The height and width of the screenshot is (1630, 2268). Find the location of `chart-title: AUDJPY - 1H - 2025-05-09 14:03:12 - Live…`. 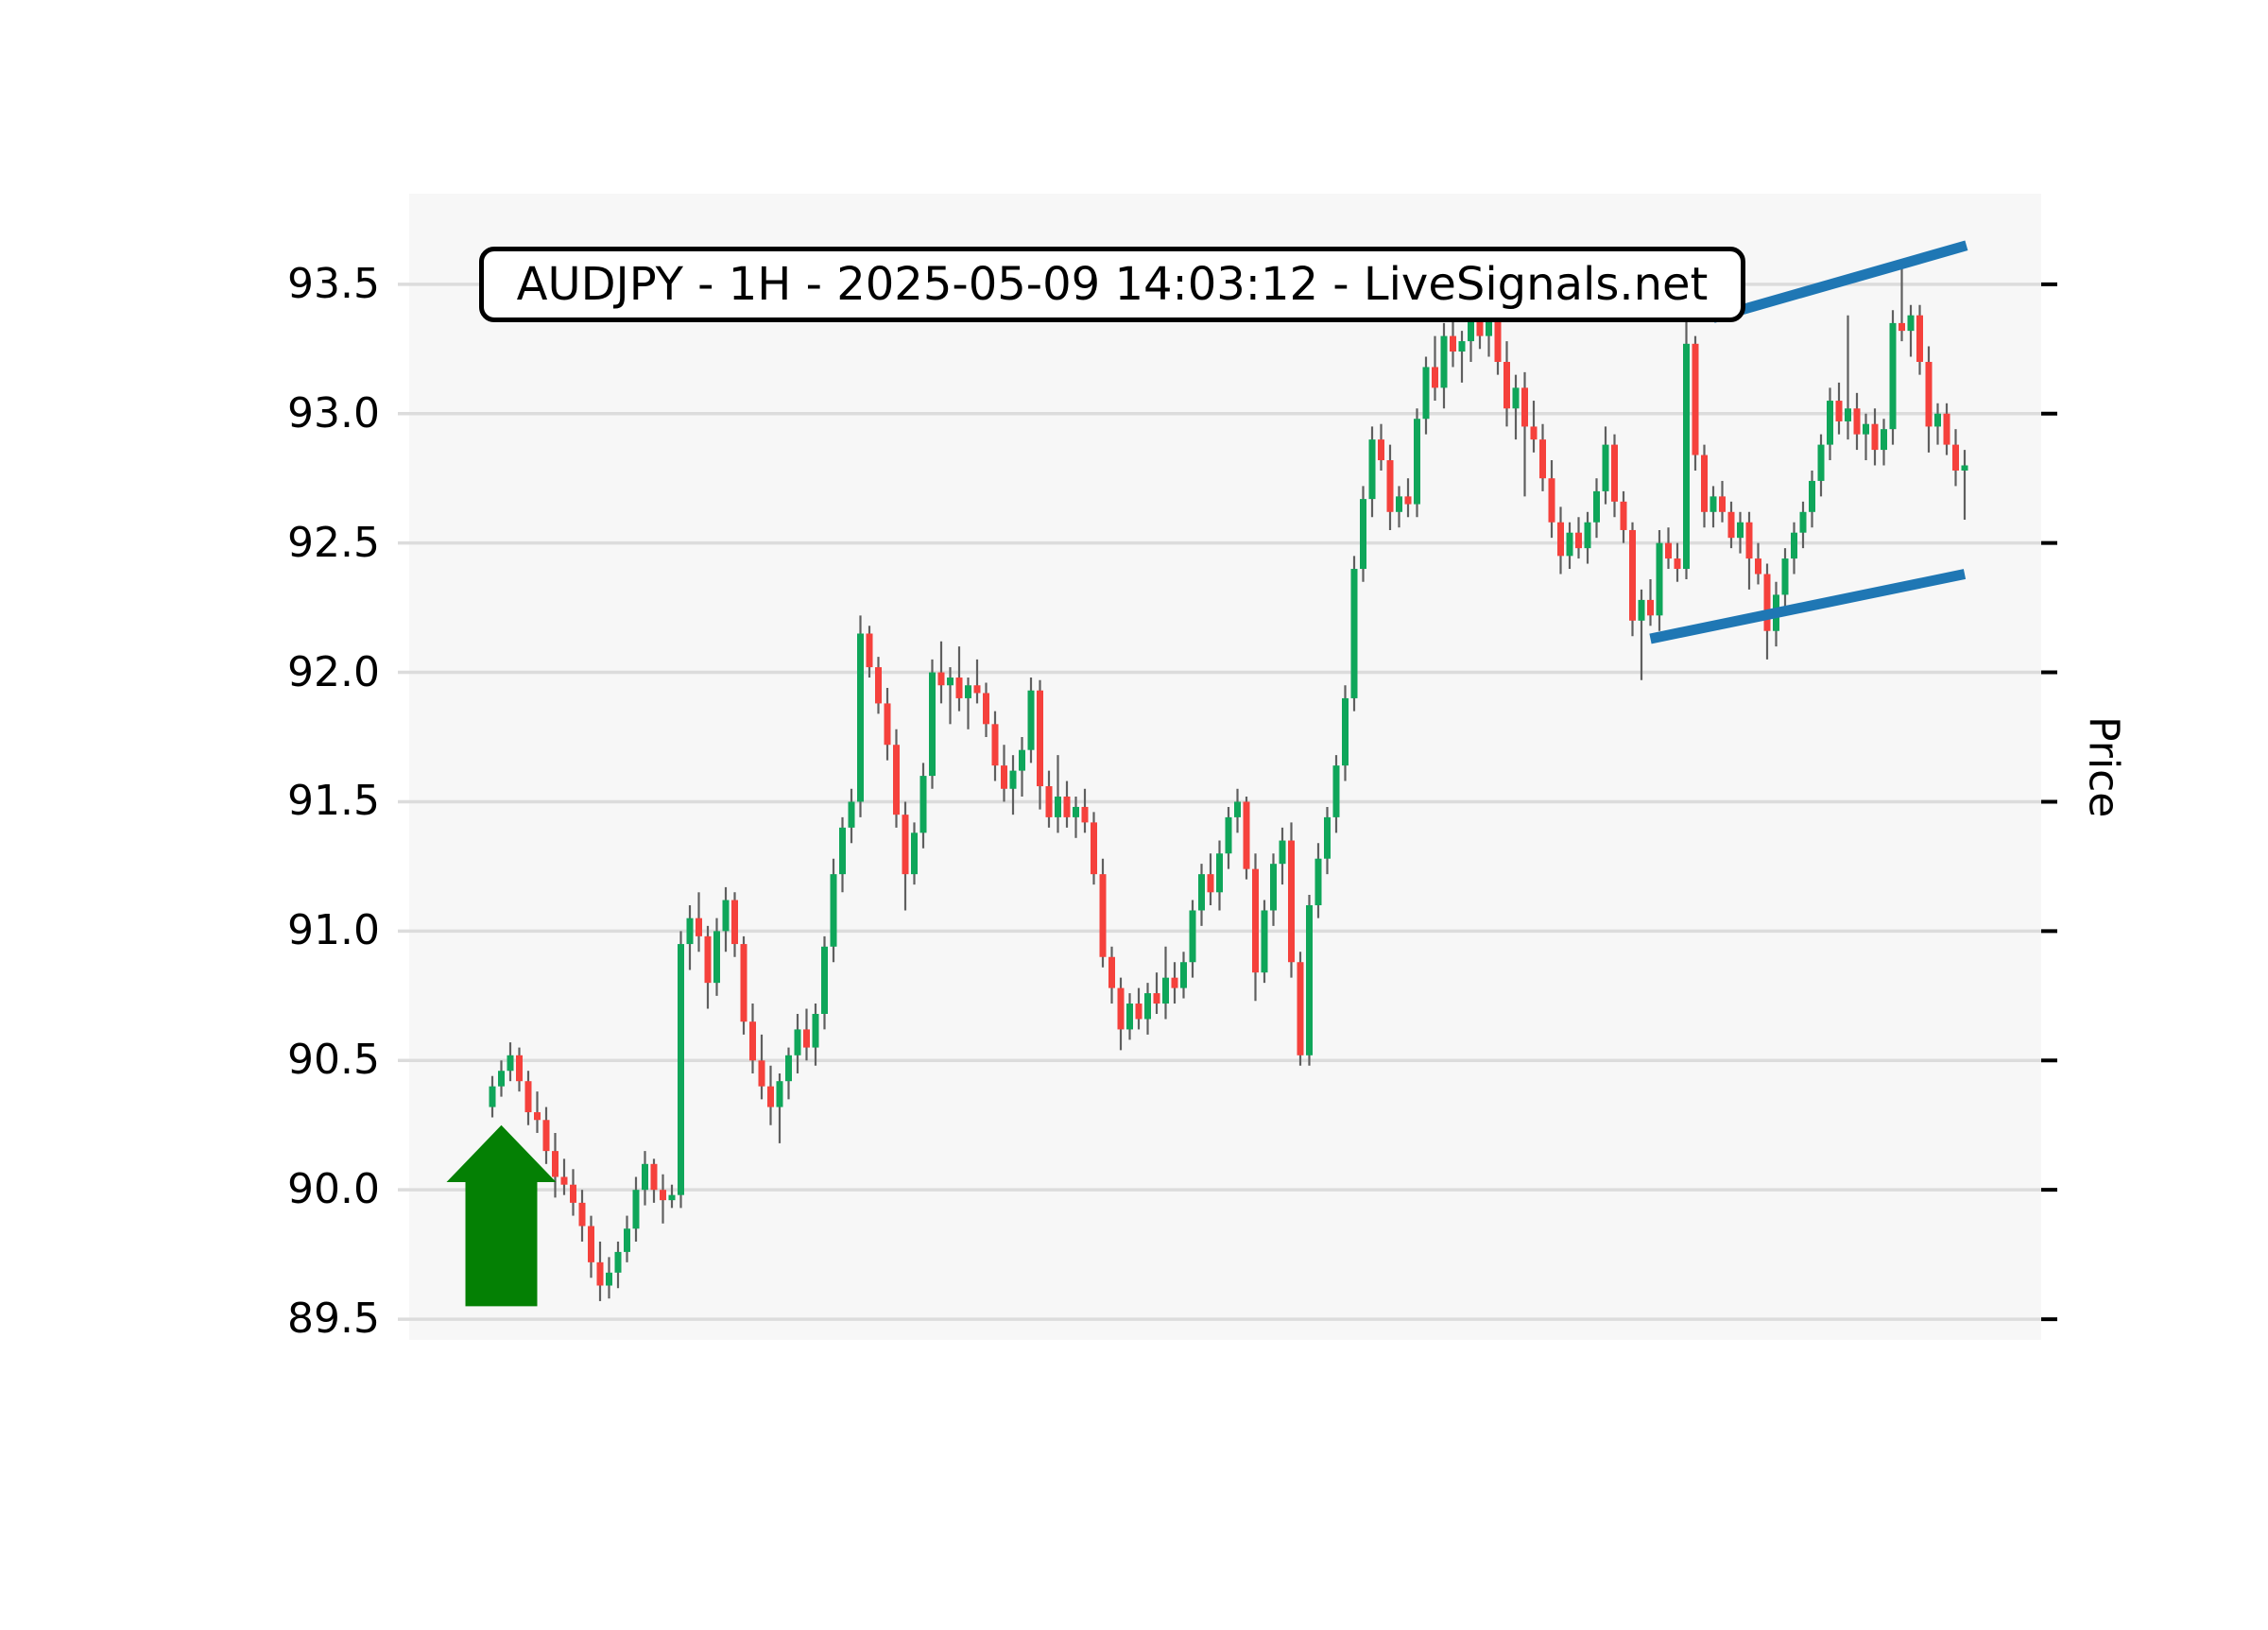

chart-title: AUDJPY - 1H - 2025-05-09 14:03:12 - Live… is located at coordinates (1112, 284).